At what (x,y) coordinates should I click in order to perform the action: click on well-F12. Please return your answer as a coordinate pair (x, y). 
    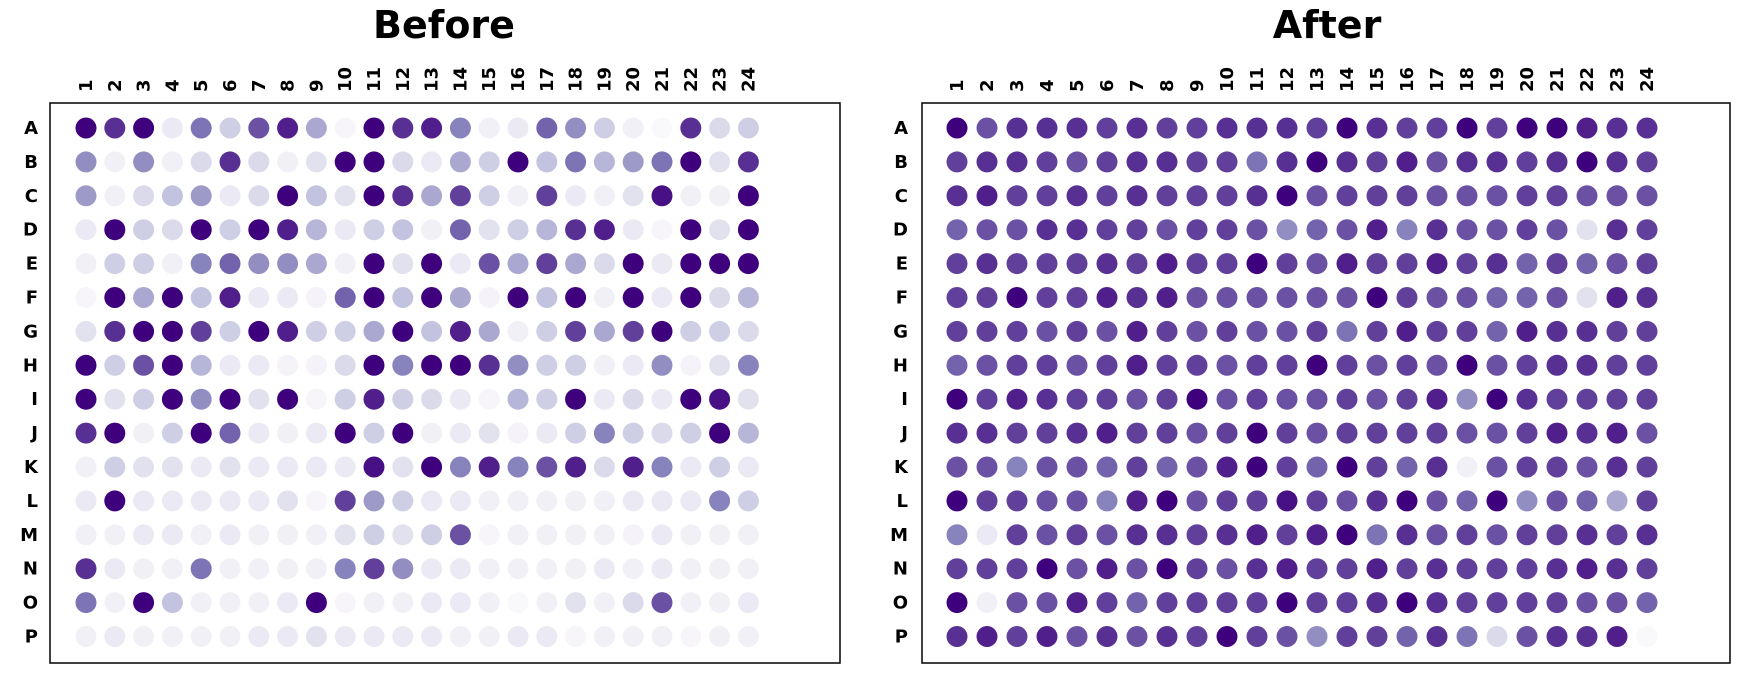
    Looking at the image, I should click on (403, 297).